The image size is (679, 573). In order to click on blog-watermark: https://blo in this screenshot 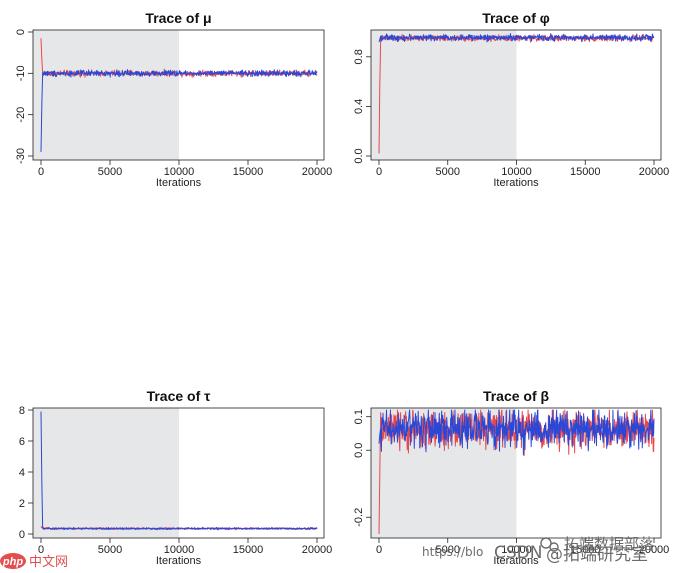, I will do `click(452, 552)`.